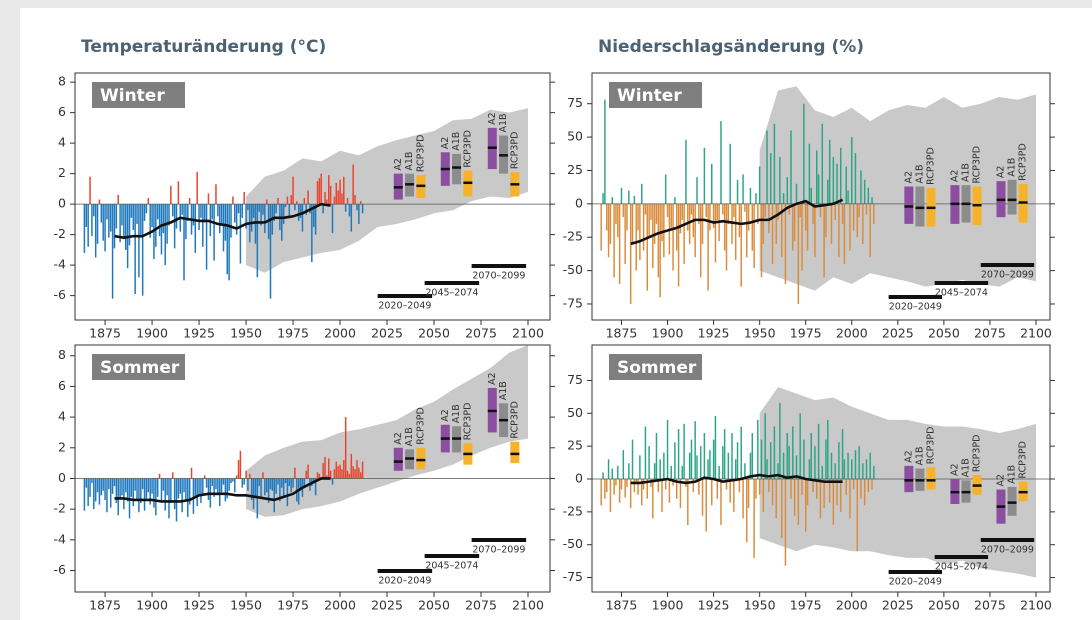  What do you see at coordinates (152, 333) in the screenshot?
I see `x-tick-label: 1900` at bounding box center [152, 333].